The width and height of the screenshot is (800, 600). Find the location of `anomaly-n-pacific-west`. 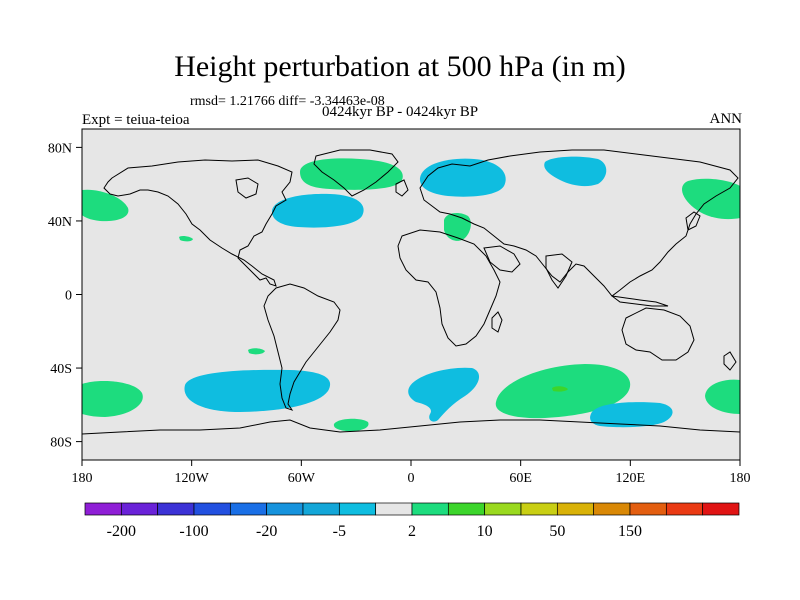

anomaly-n-pacific-west is located at coordinates (105, 205).